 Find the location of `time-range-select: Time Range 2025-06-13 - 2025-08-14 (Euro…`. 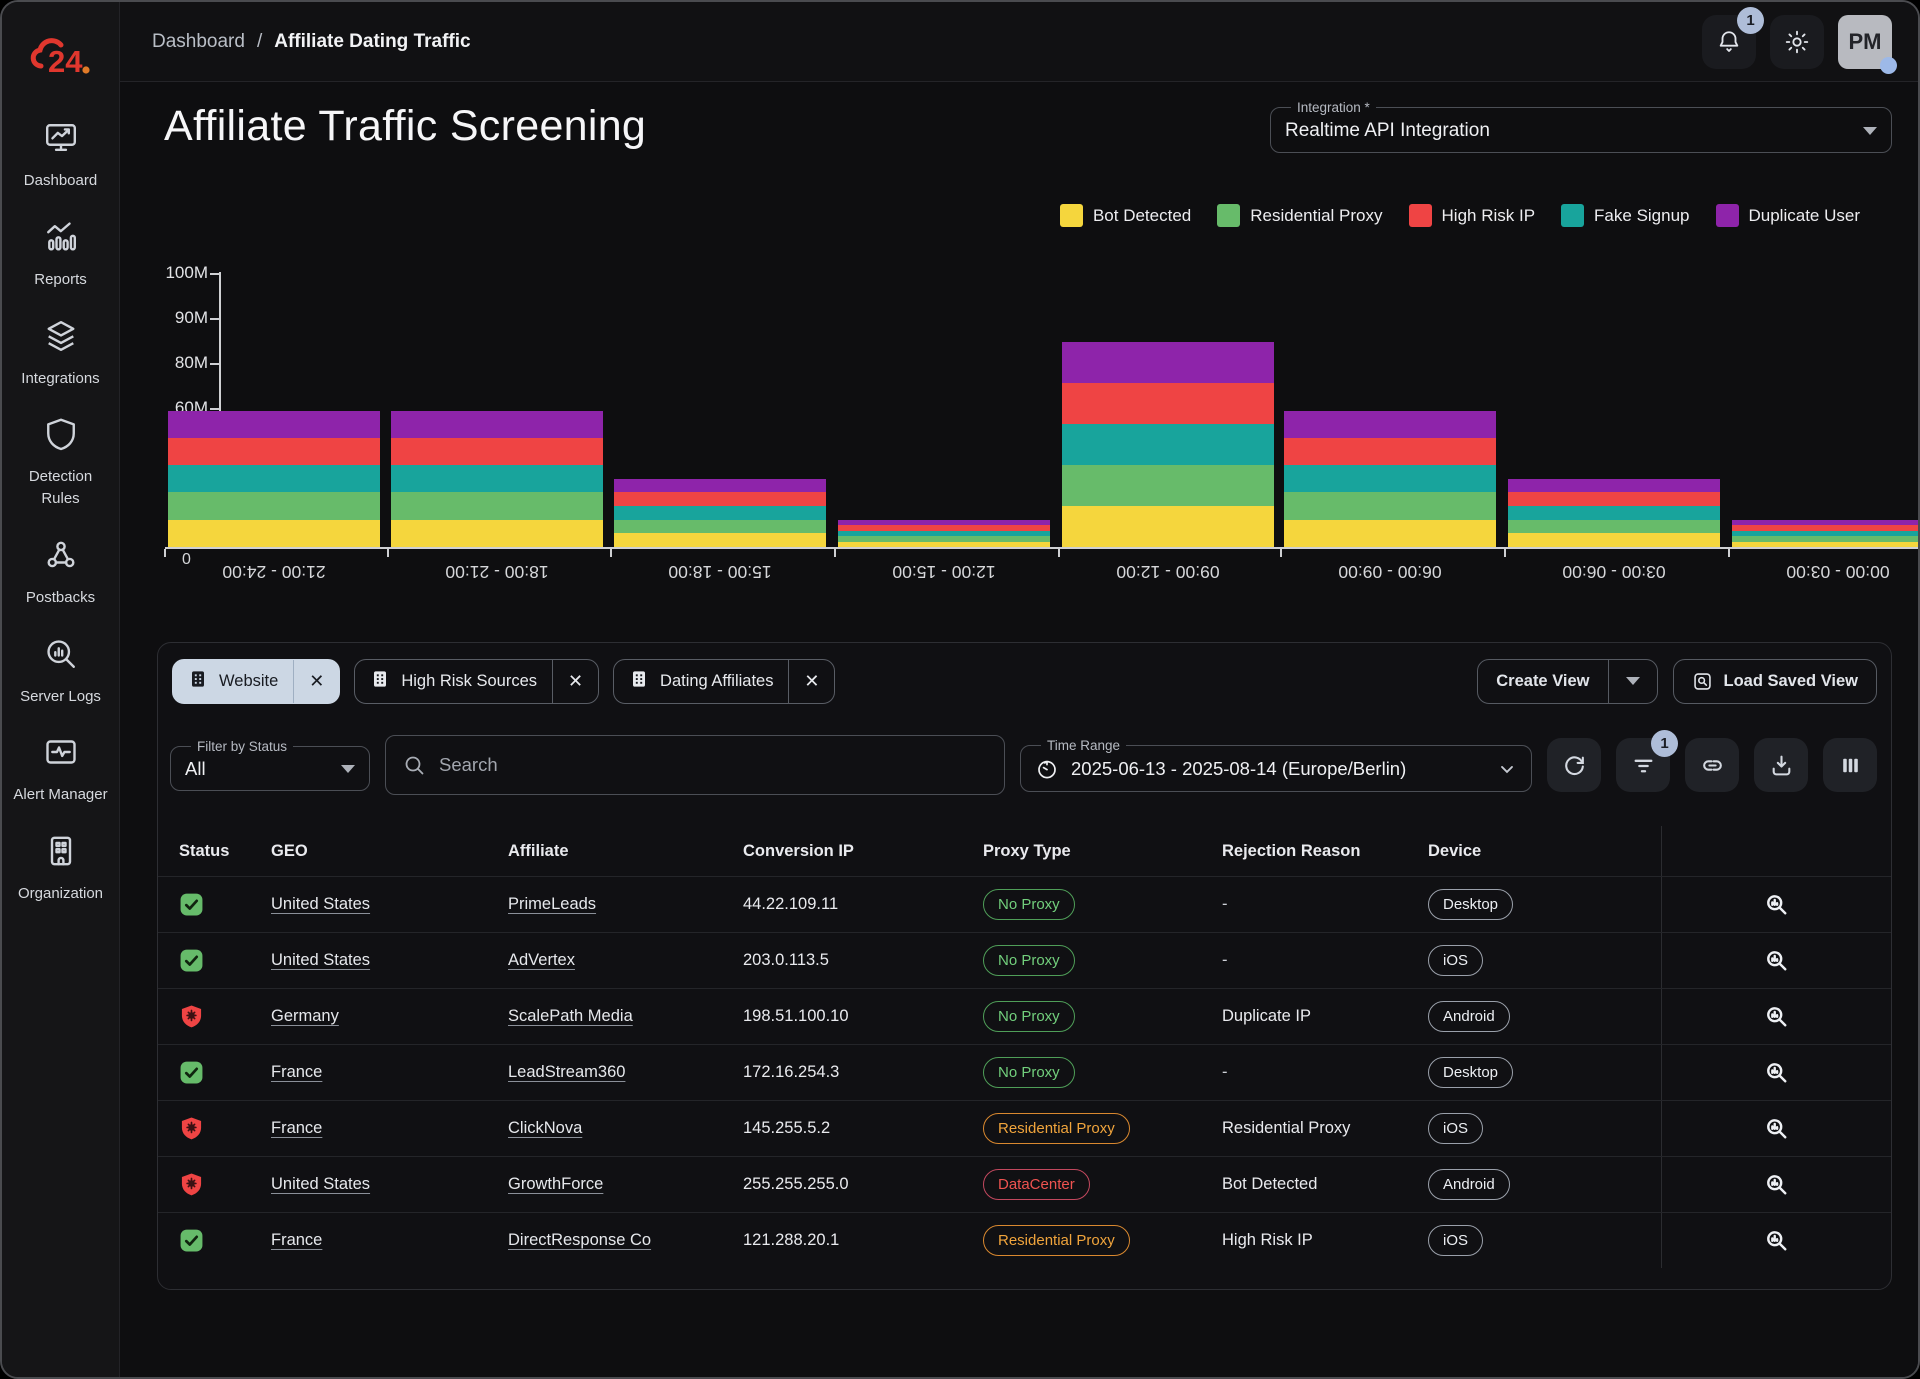

time-range-select: Time Range 2025-06-13 - 2025-08-14 (Euro… is located at coordinates (1276, 765).